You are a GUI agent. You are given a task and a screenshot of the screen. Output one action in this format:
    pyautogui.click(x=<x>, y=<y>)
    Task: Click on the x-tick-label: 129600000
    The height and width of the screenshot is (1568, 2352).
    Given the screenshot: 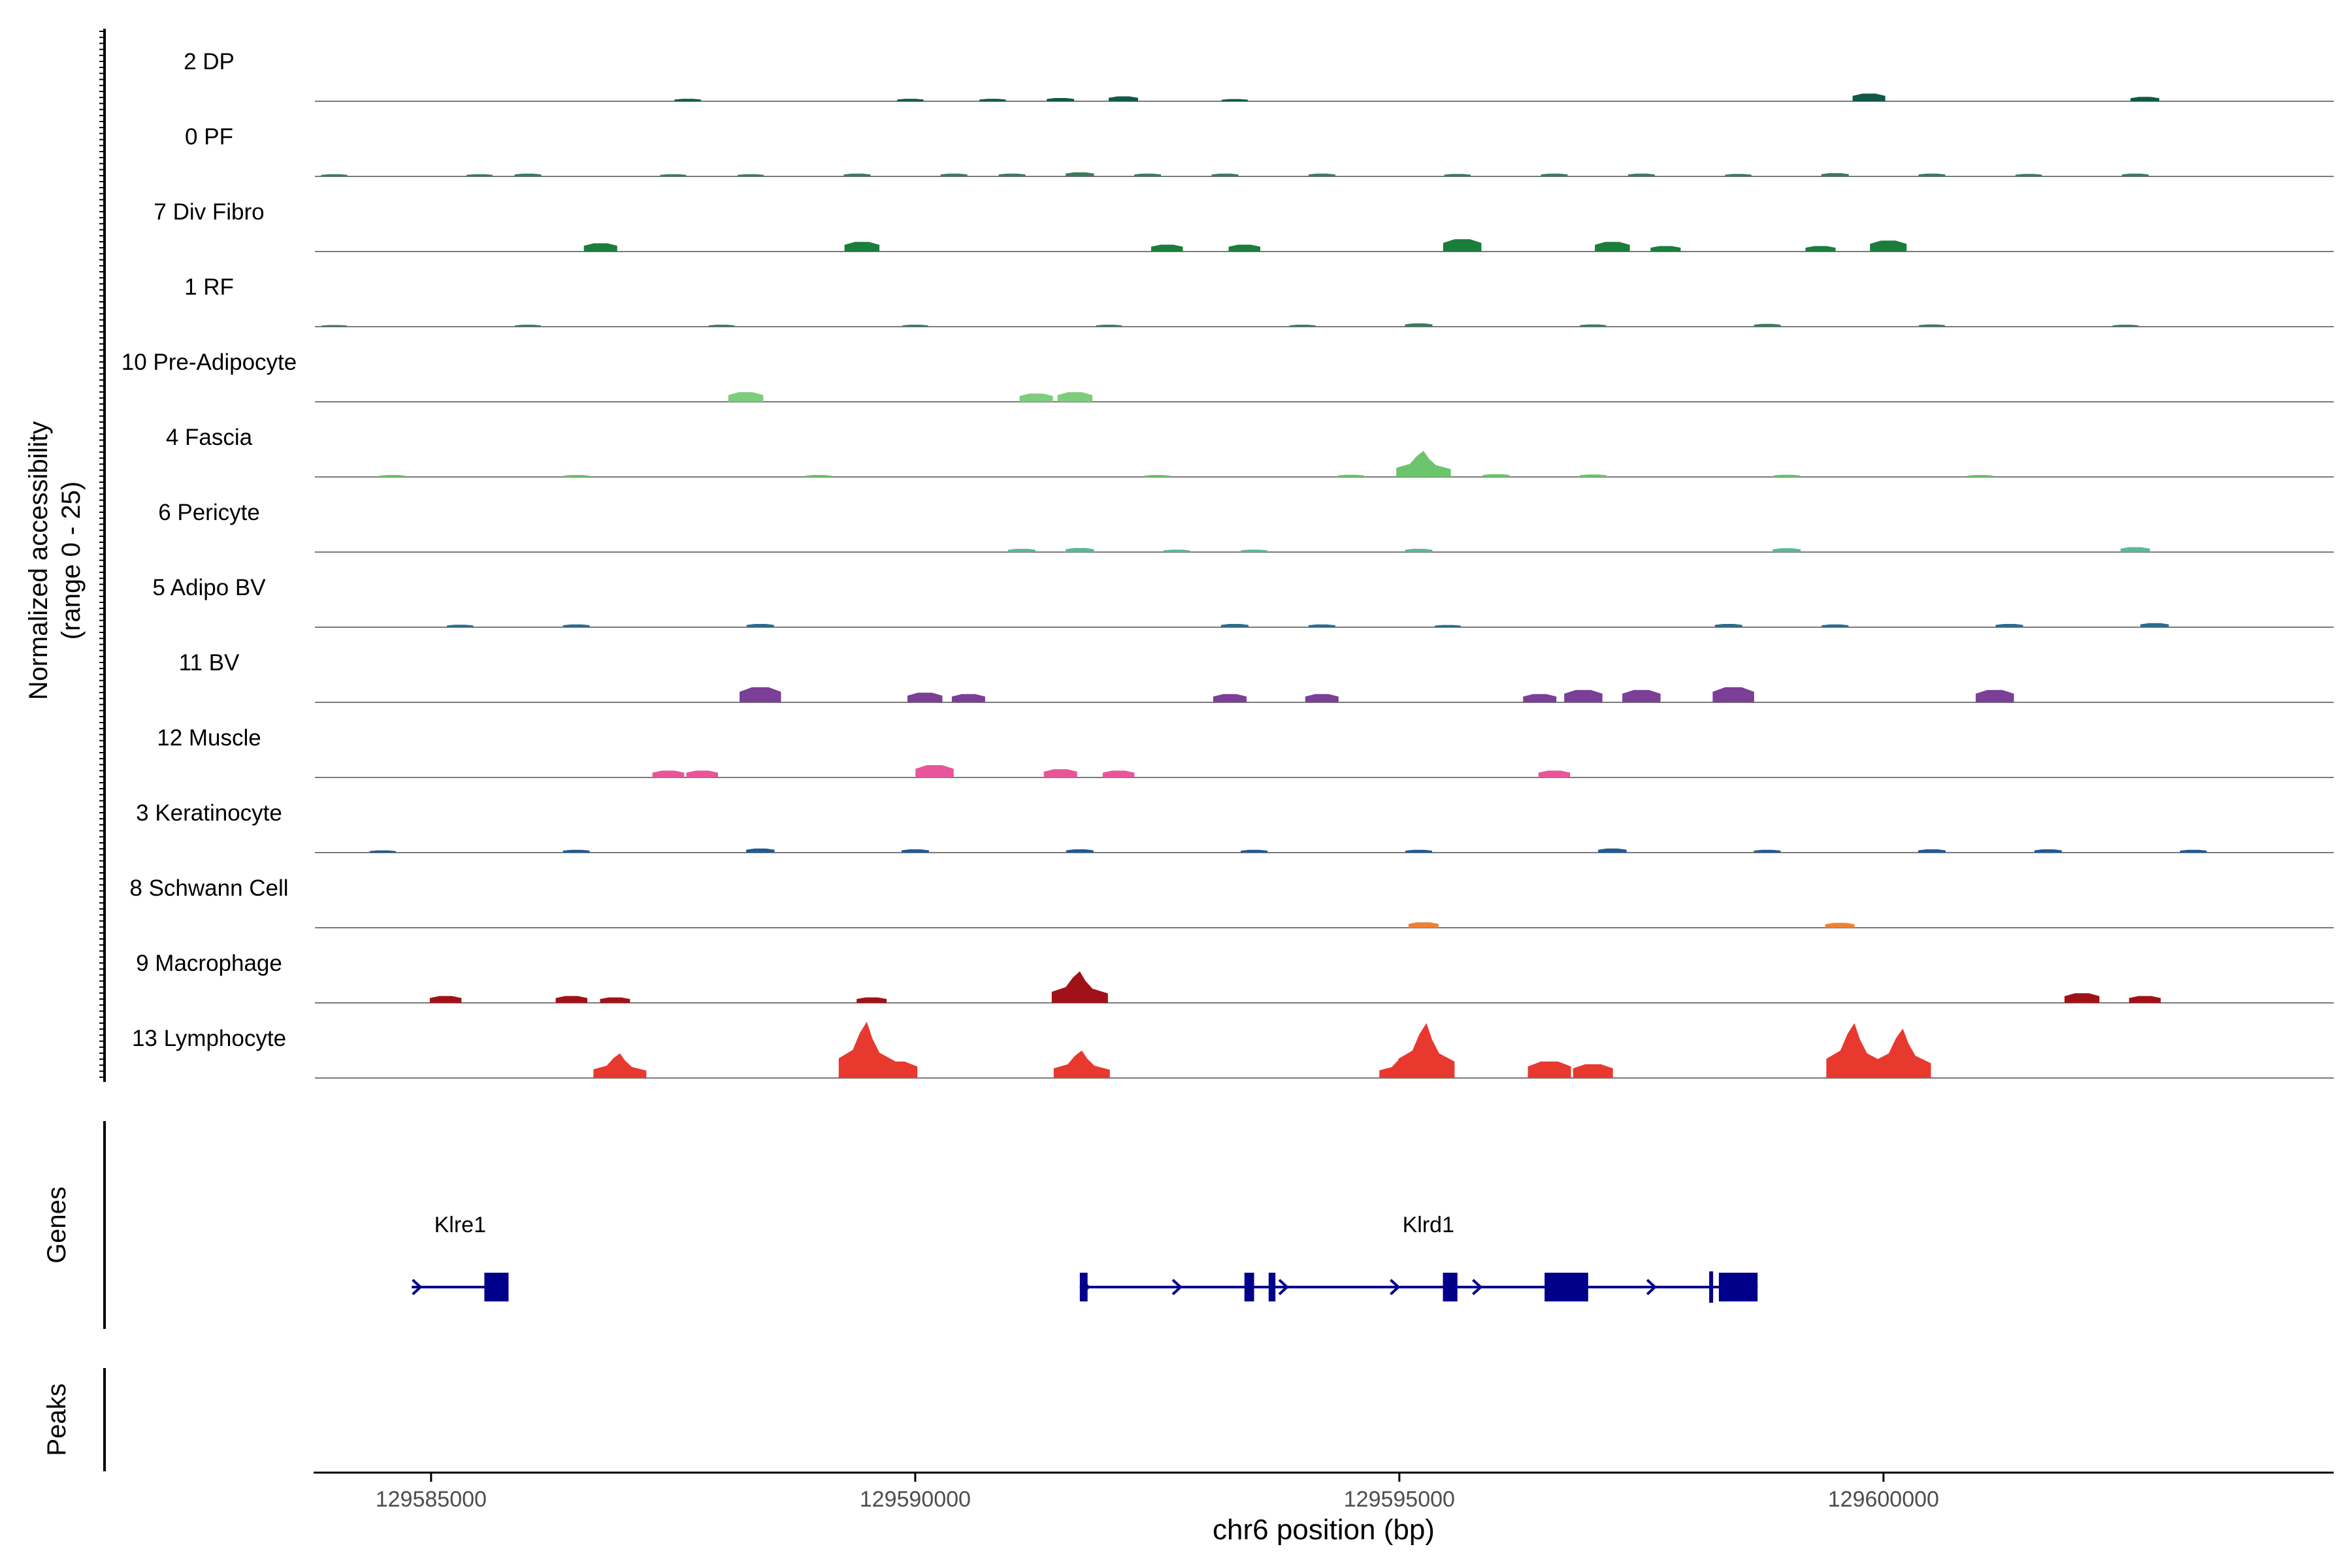 What is the action you would take?
    pyautogui.click(x=1883, y=1499)
    